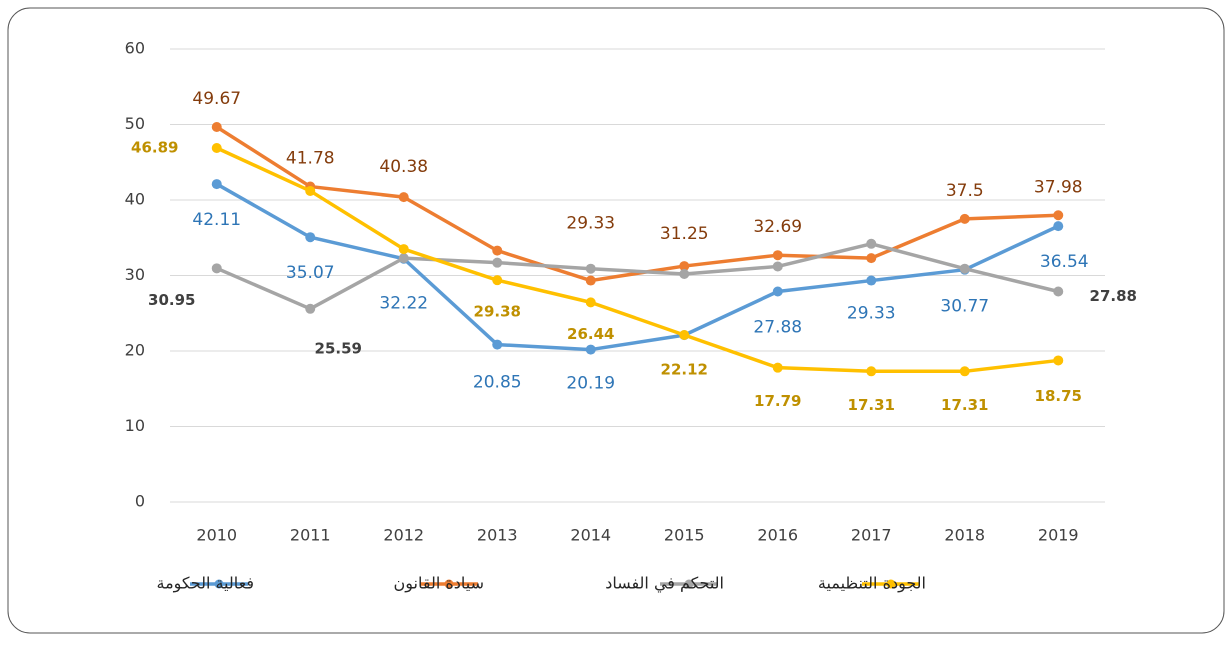  Describe the element at coordinates (965, 191) in the screenshot. I see `data-label: 37.5` at that location.